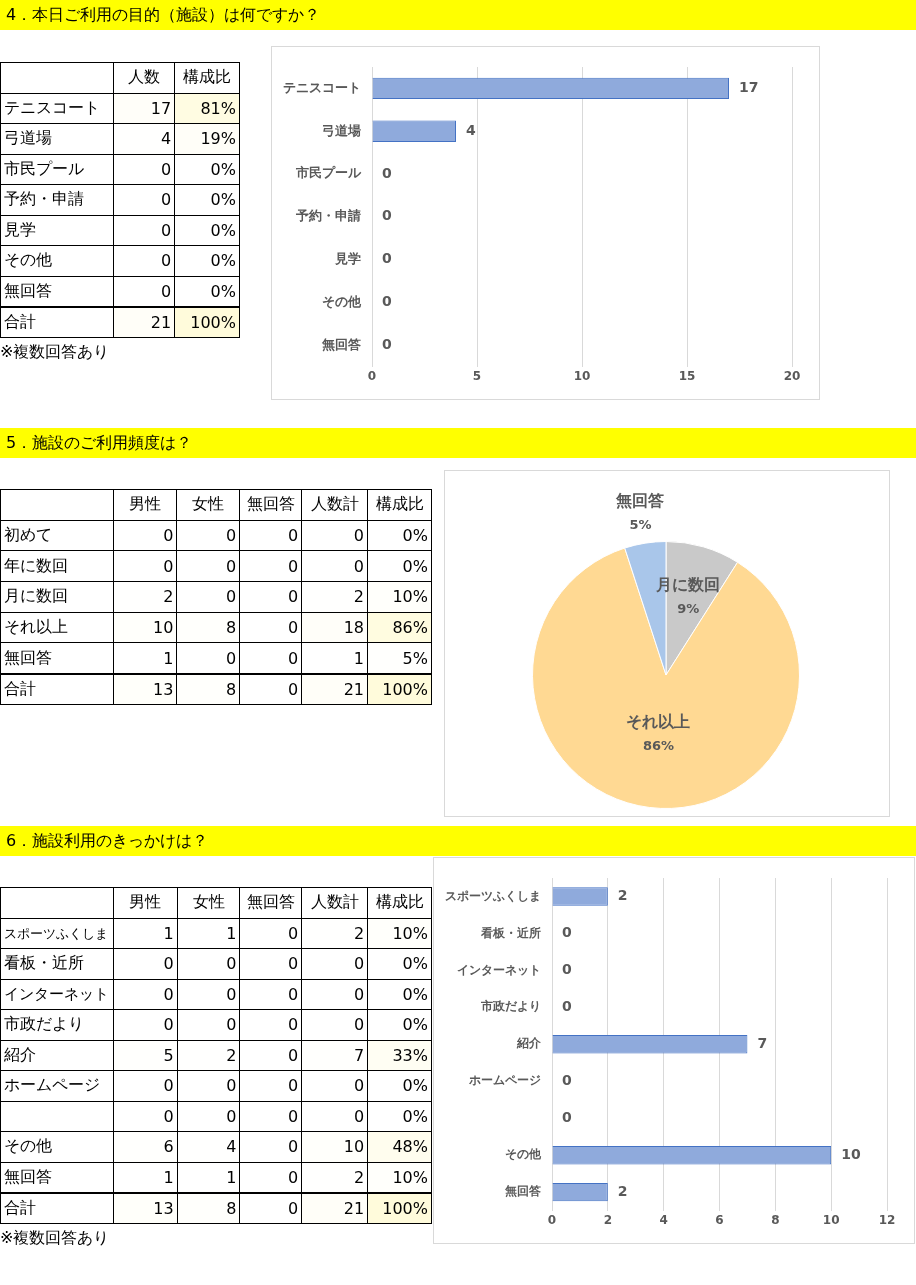 This screenshot has height=1285, width=916. I want to click on data-label: 33%, so click(399, 1055).